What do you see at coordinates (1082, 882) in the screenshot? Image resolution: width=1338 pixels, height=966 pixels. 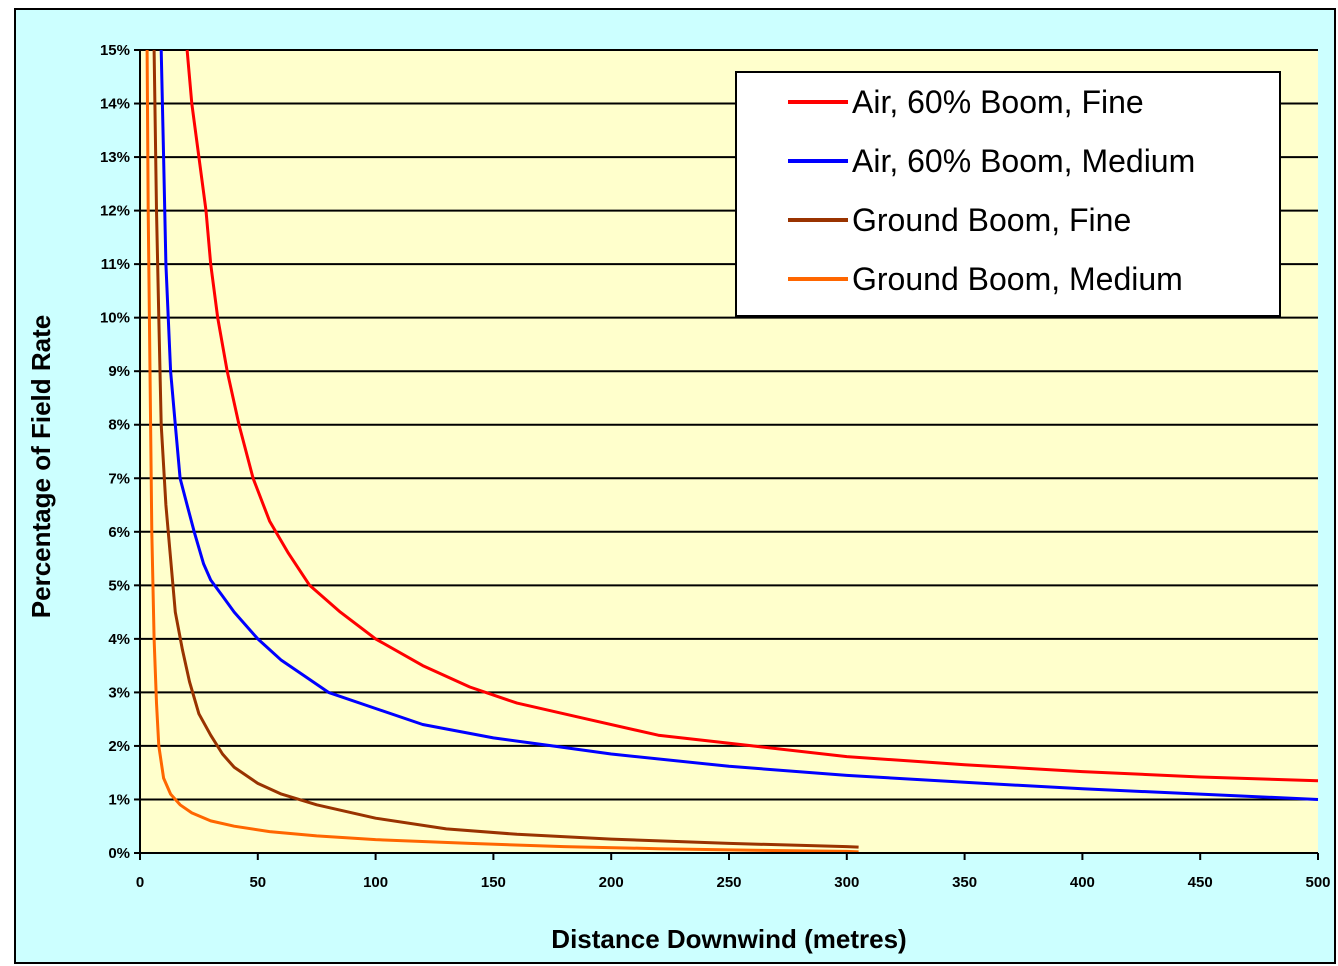 I see `x-tick-label: 400` at bounding box center [1082, 882].